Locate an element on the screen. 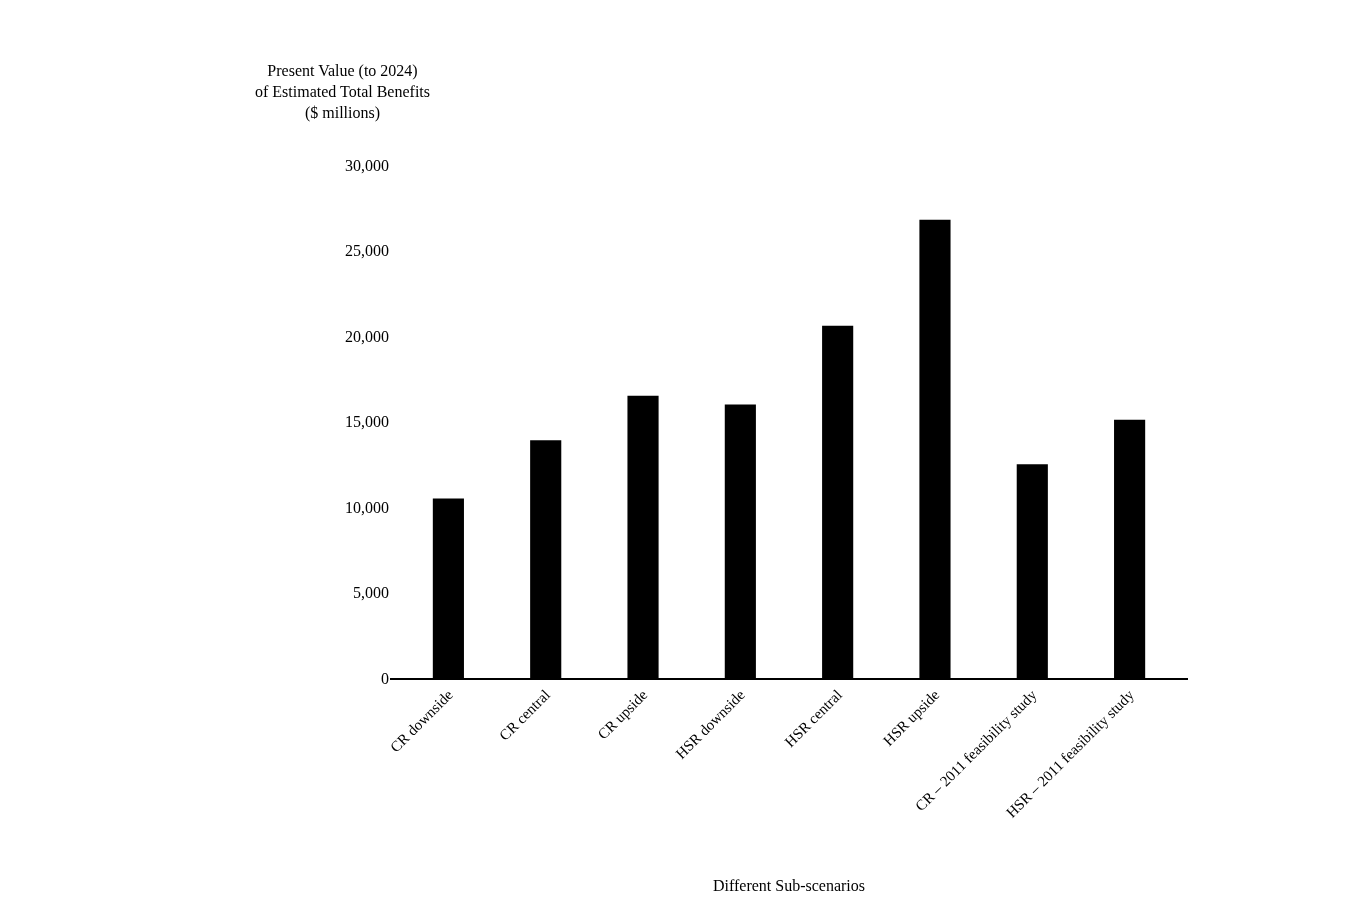 The height and width of the screenshot is (904, 1368). y-tick-label: 15,000 is located at coordinates (367, 422).